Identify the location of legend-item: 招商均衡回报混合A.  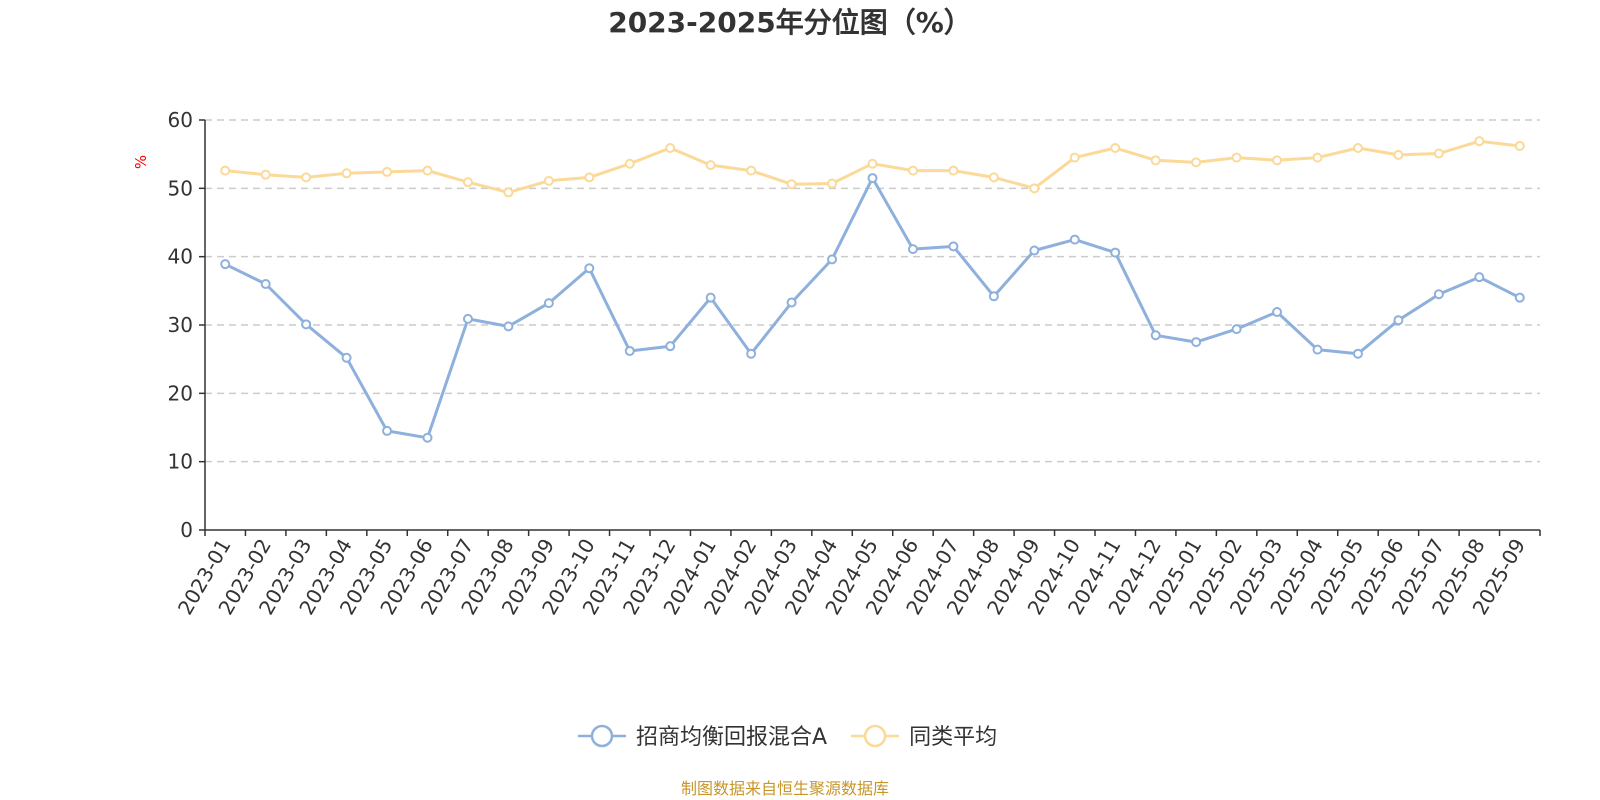
(702, 737).